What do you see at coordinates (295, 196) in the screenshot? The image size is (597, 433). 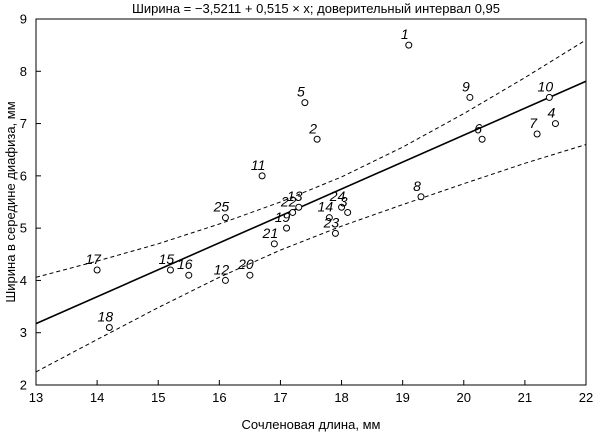 I see `point-label: 13` at bounding box center [295, 196].